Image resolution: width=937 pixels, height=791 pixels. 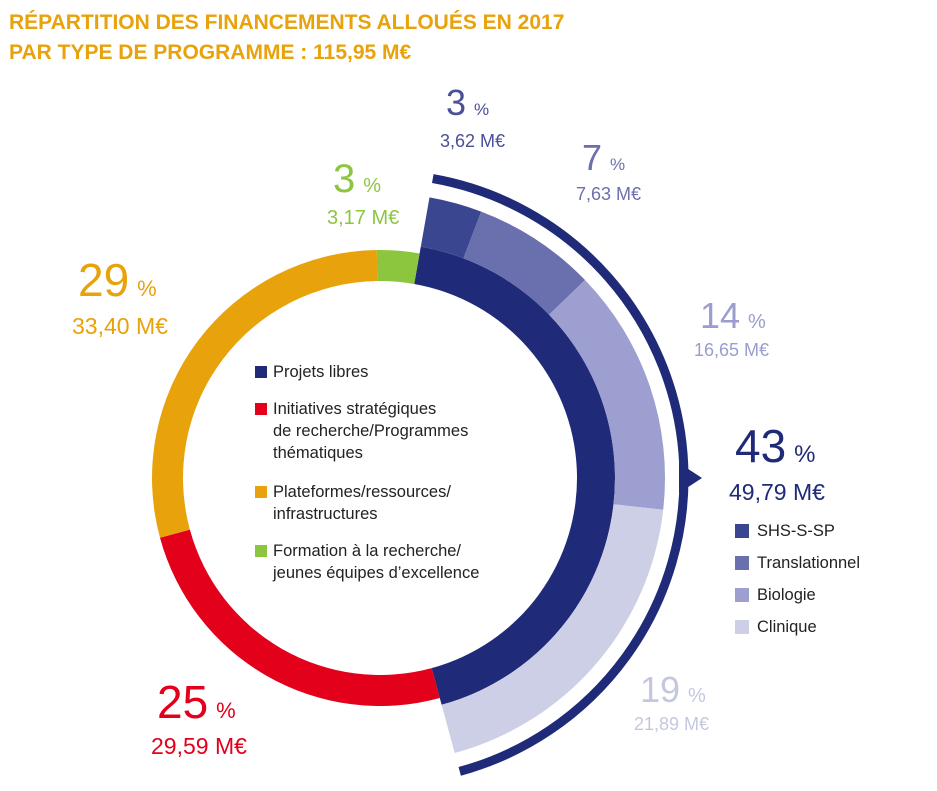 What do you see at coordinates (199, 746) in the screenshot?
I see `amount-label: 29,59 M€` at bounding box center [199, 746].